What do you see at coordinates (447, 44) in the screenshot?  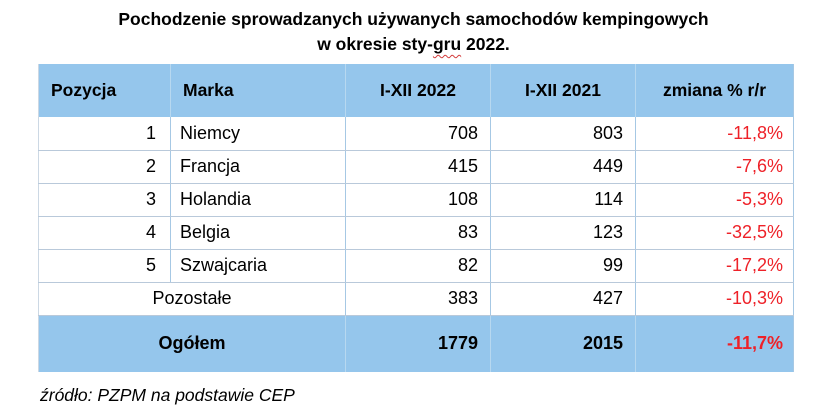 I see `title-spellcheck-word: gru` at bounding box center [447, 44].